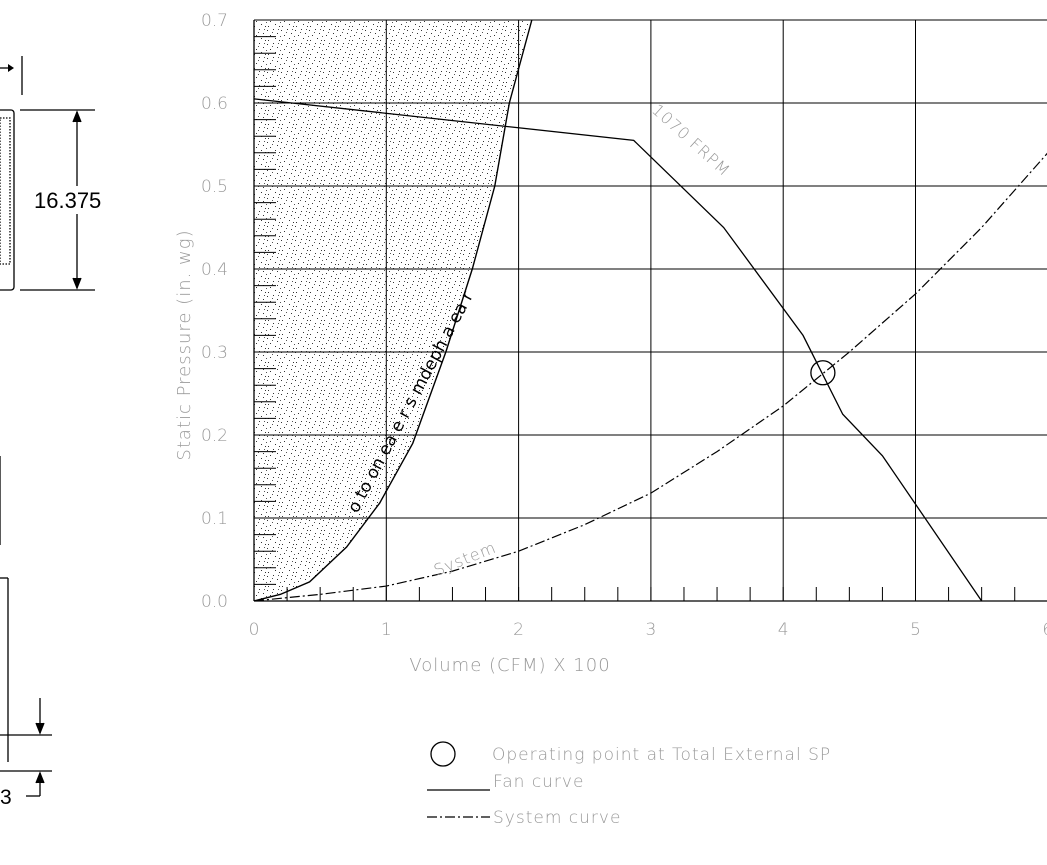  I want to click on fan-curve-label: 1070 FRPM, so click(691, 140).